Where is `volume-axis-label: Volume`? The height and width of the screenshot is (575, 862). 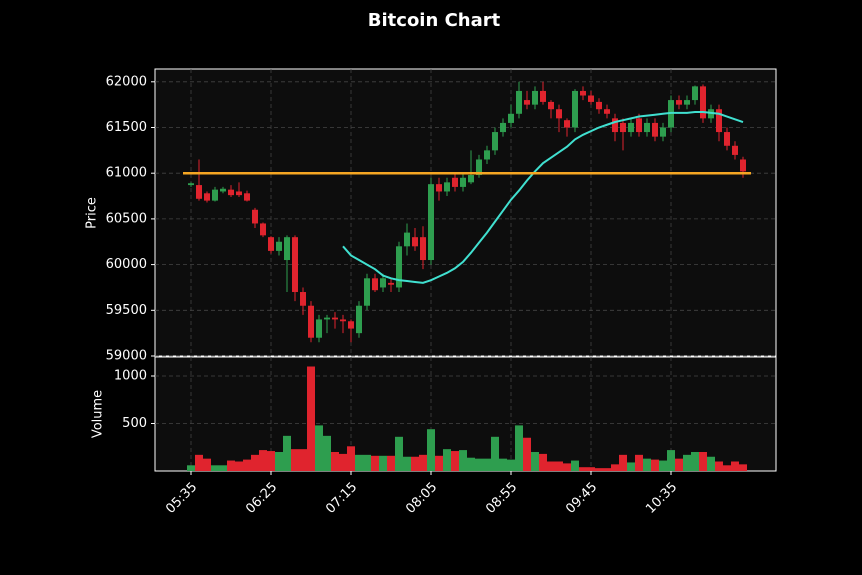
volume-axis-label: Volume is located at coordinates (98, 414).